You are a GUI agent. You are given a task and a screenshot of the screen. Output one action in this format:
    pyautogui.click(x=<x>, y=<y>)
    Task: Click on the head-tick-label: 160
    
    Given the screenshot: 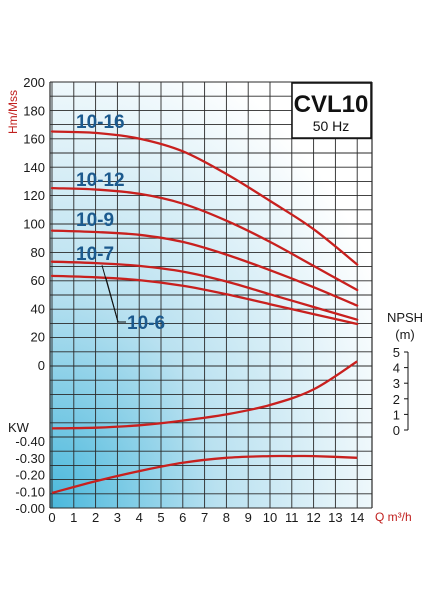 What is the action you would take?
    pyautogui.click(x=34, y=139)
    